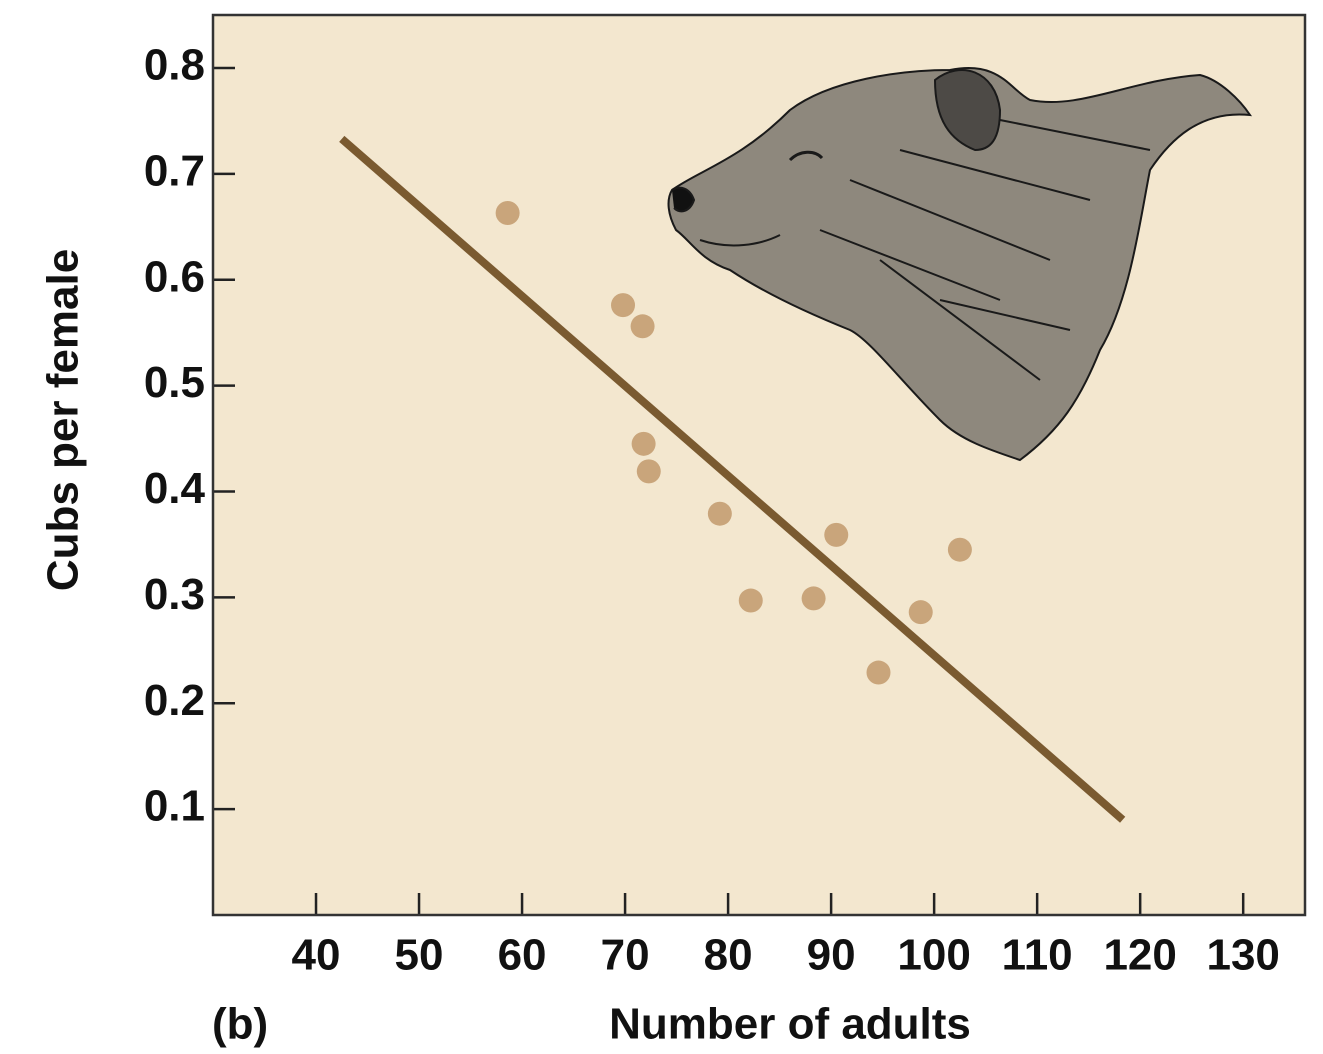 The height and width of the screenshot is (1054, 1323). What do you see at coordinates (240, 1024) in the screenshot?
I see `panel-label: (b)` at bounding box center [240, 1024].